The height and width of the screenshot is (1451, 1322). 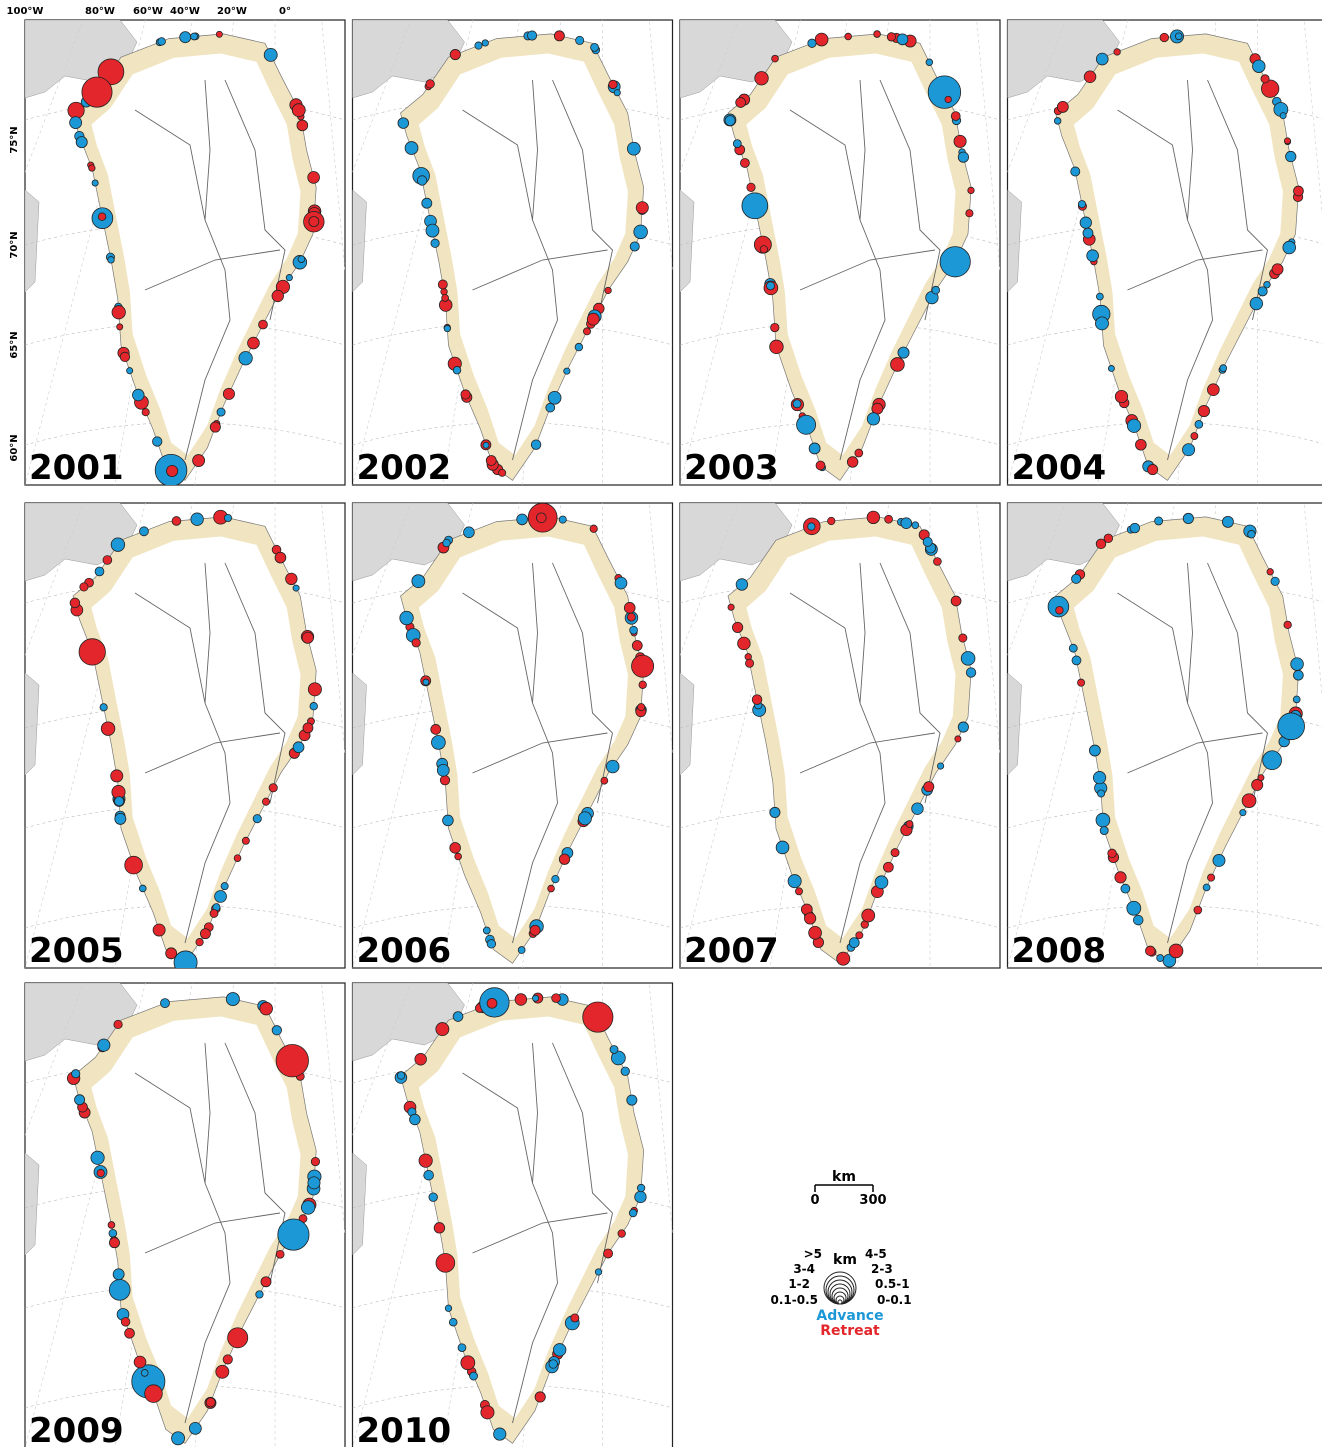 What do you see at coordinates (285, 11) in the screenshot?
I see `longitude-label: 0°` at bounding box center [285, 11].